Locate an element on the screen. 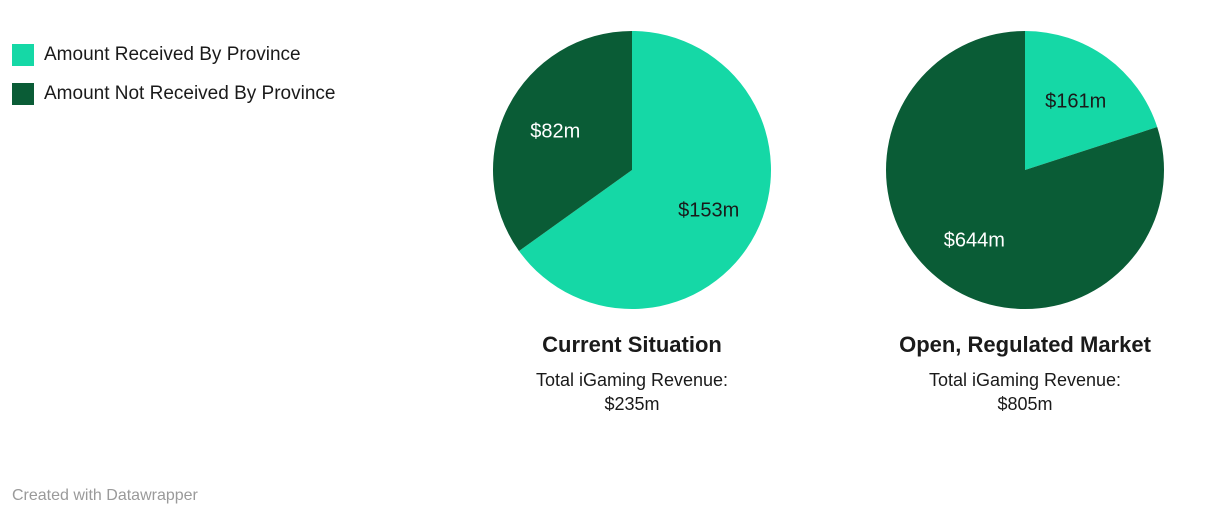  pie-chart-open-regulated-market: $161m $644m is located at coordinates (1025, 170).